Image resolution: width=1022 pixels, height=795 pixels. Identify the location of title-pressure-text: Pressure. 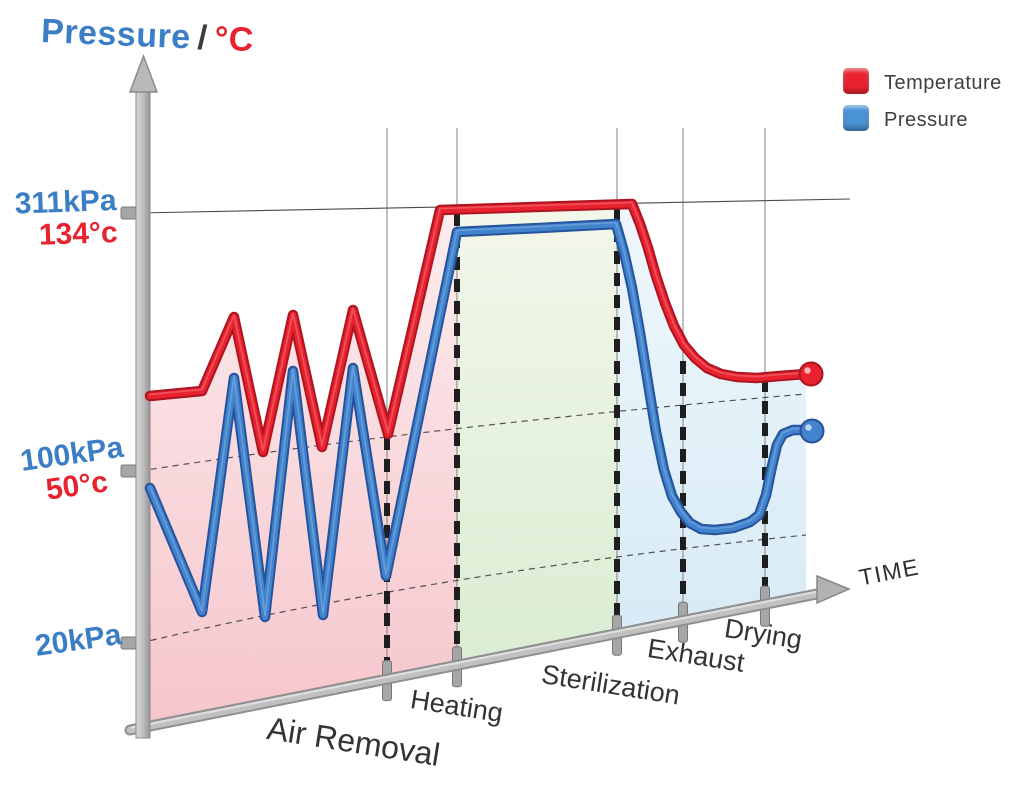
(116, 34).